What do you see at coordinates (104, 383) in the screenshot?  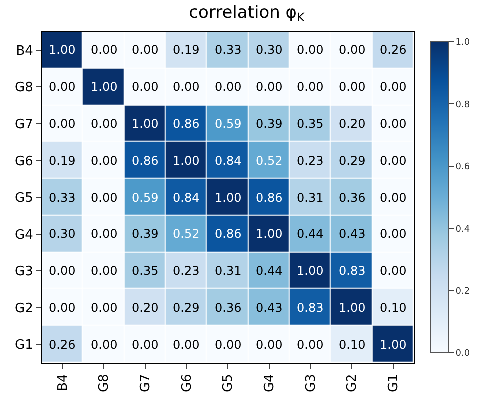 I see `x-tick-label: G8` at bounding box center [104, 383].